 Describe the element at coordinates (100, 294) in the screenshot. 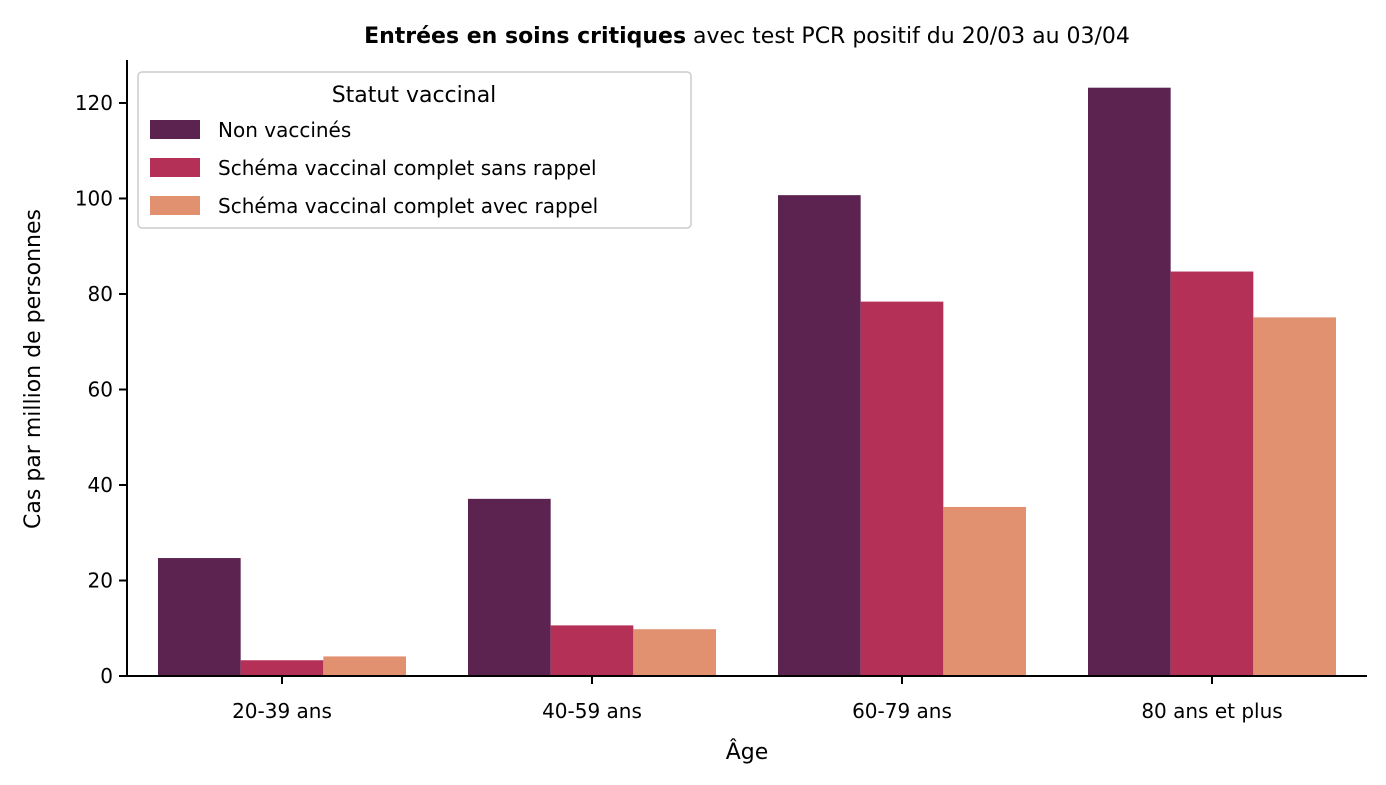

I see `y-tick-label: 80` at that location.